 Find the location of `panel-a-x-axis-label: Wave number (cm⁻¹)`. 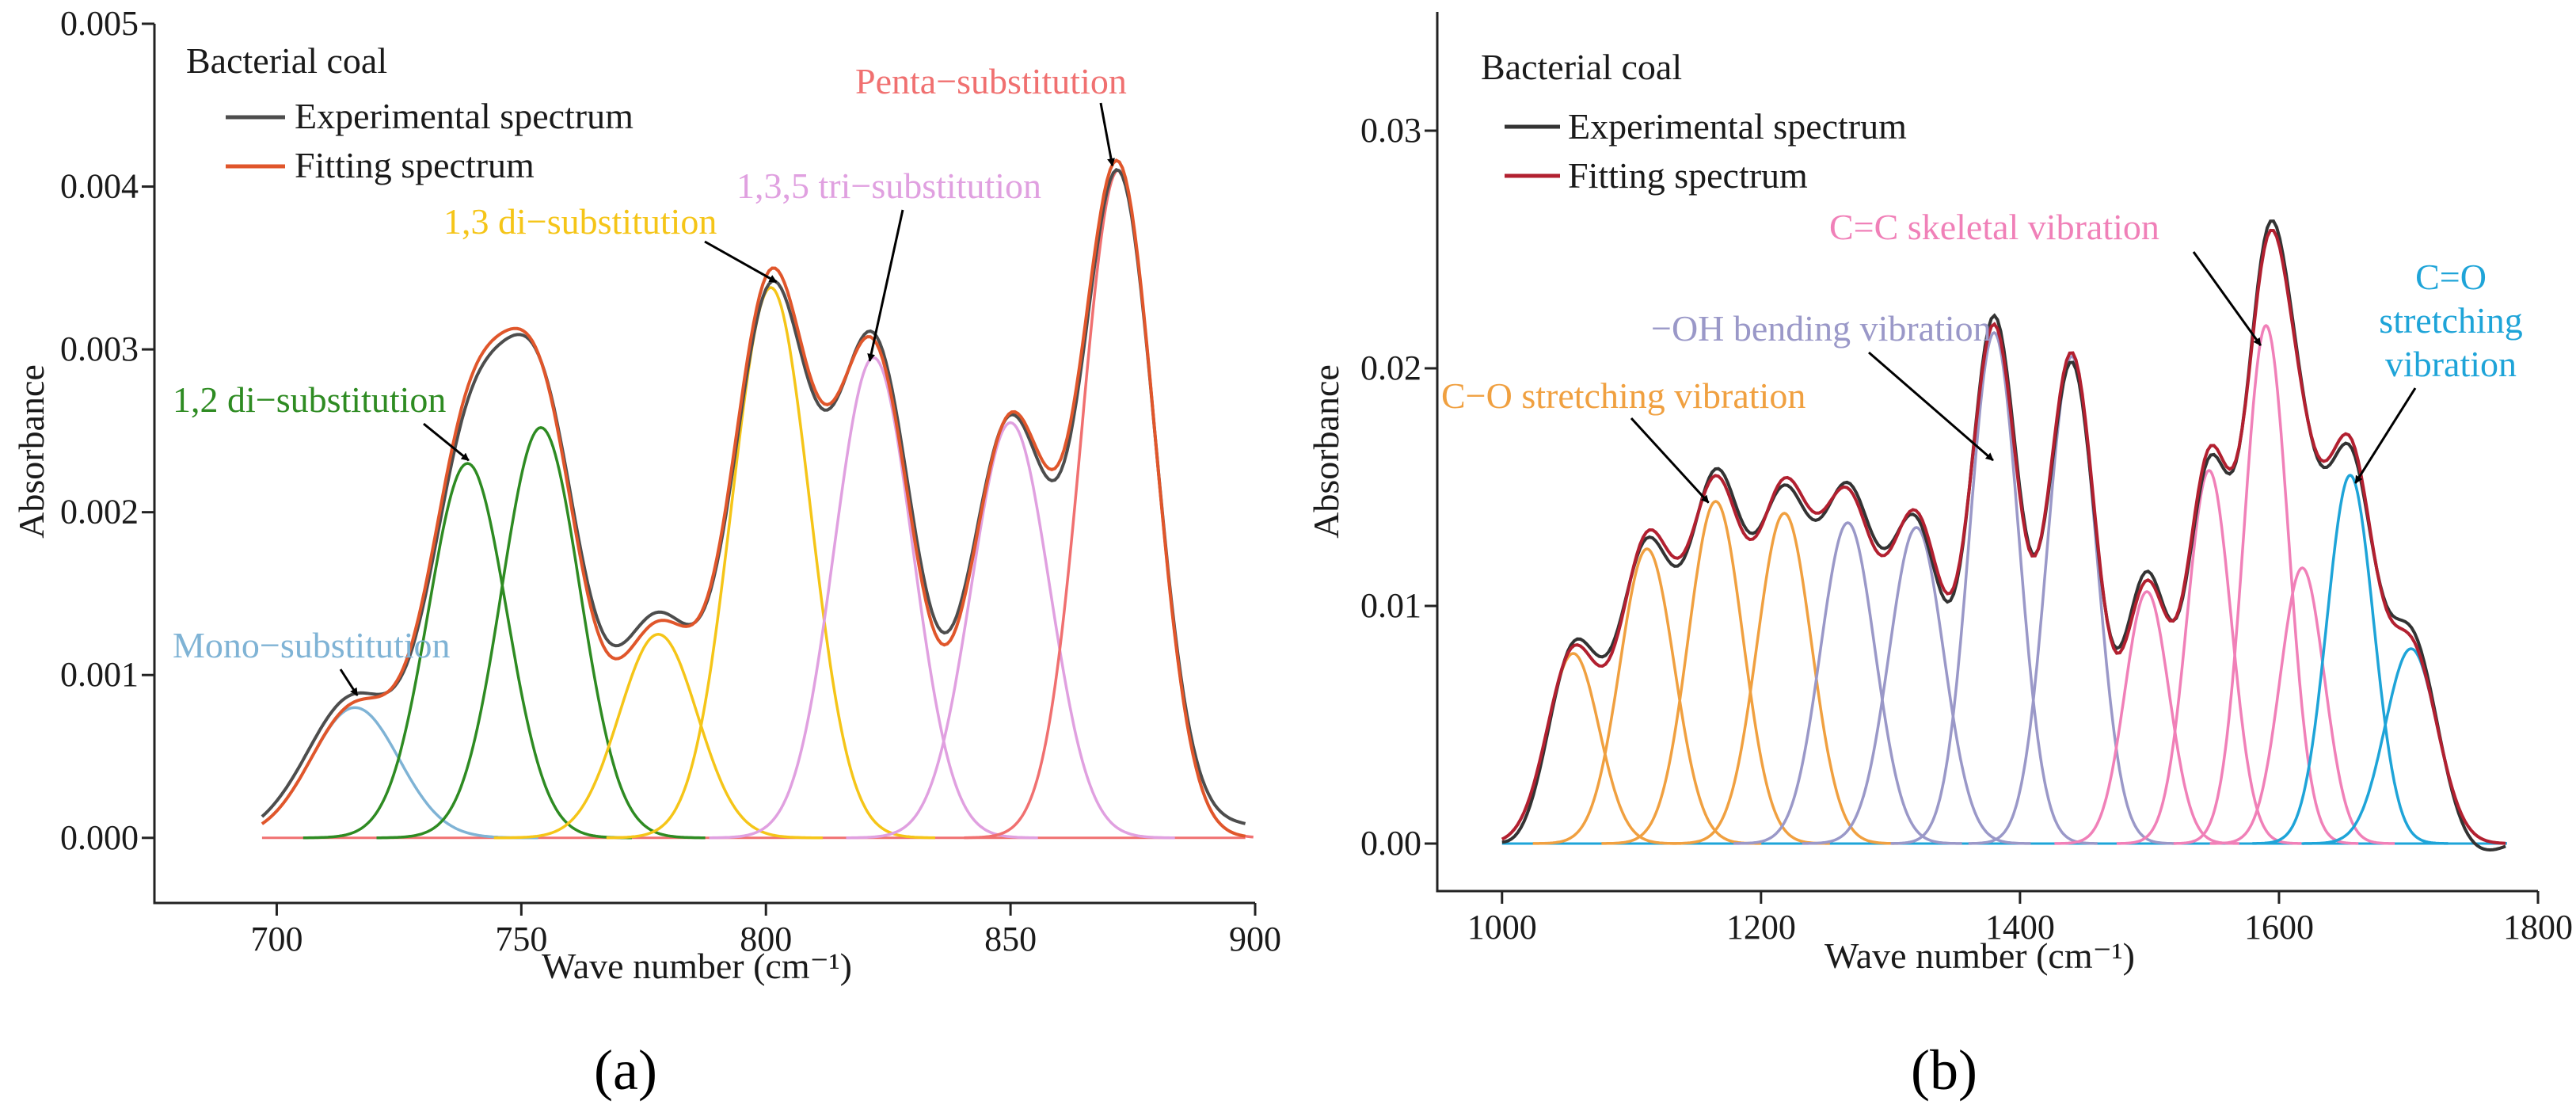

panel-a-x-axis-label: Wave number (cm⁻¹) is located at coordinates (697, 966).